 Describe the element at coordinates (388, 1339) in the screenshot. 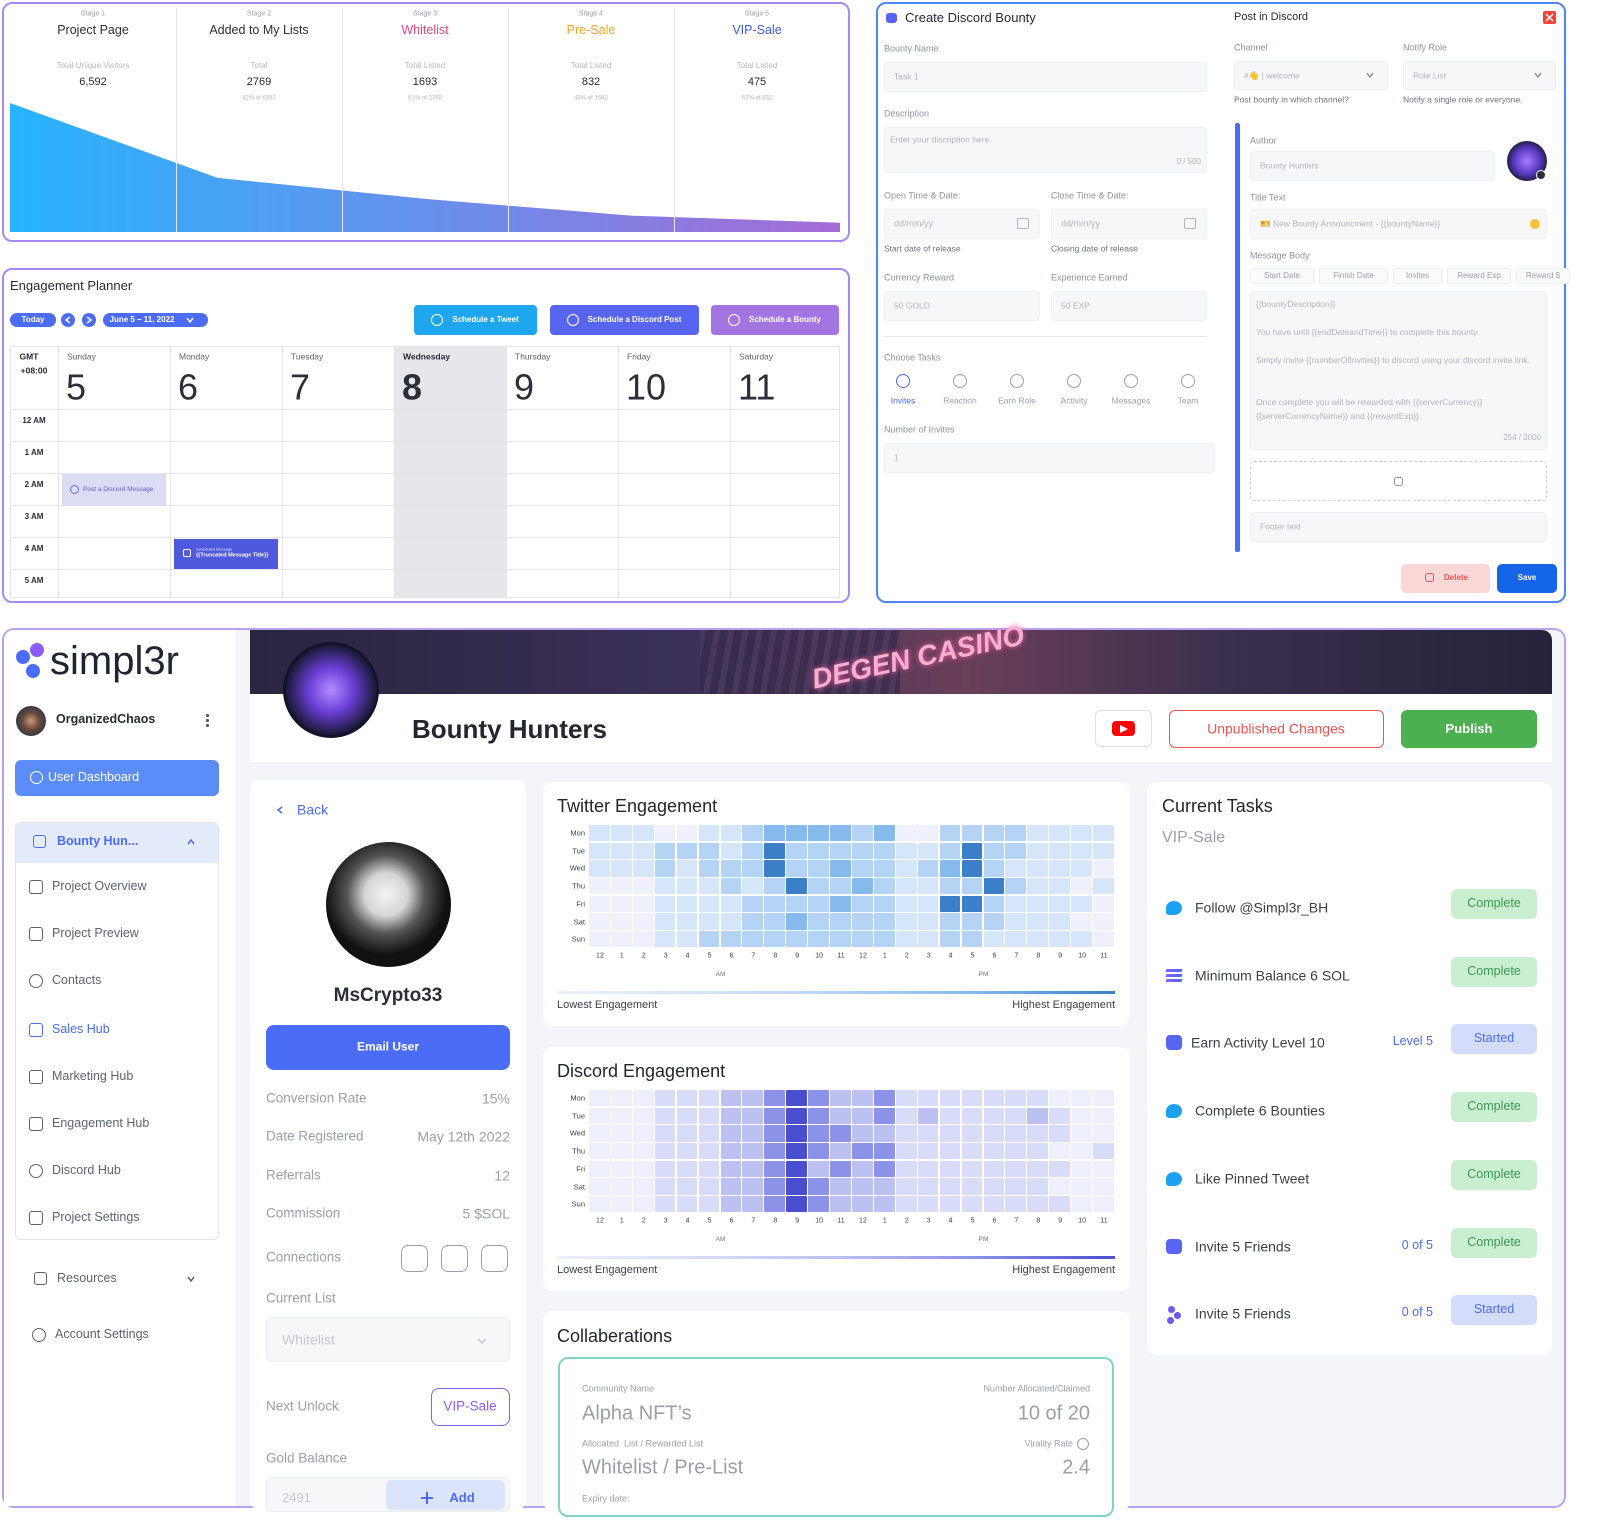

I see `list-select` at that location.